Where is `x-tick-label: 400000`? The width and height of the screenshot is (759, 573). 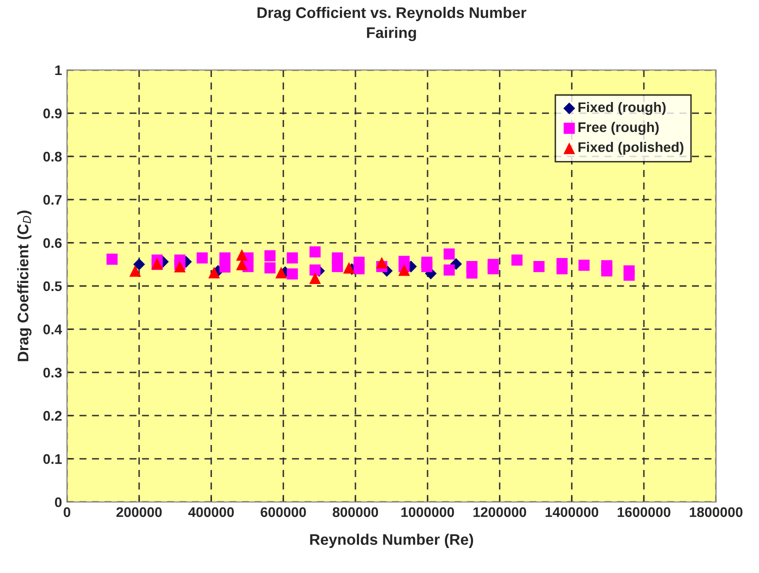
x-tick-label: 400000 is located at coordinates (211, 512).